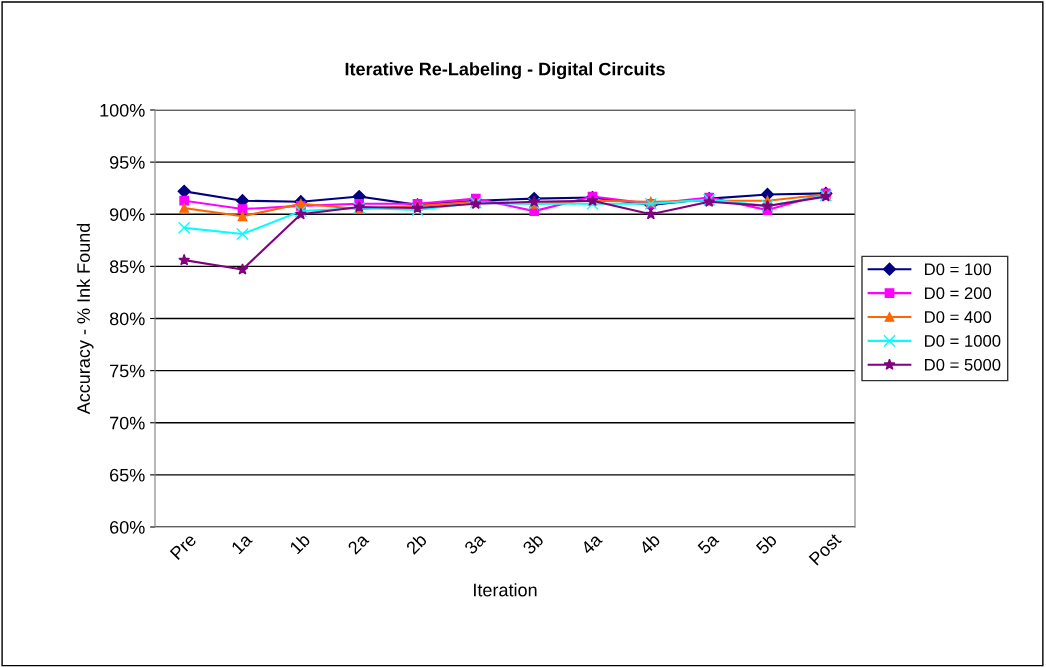  What do you see at coordinates (958, 269) in the screenshot?
I see `legend-label: D0 = 100` at bounding box center [958, 269].